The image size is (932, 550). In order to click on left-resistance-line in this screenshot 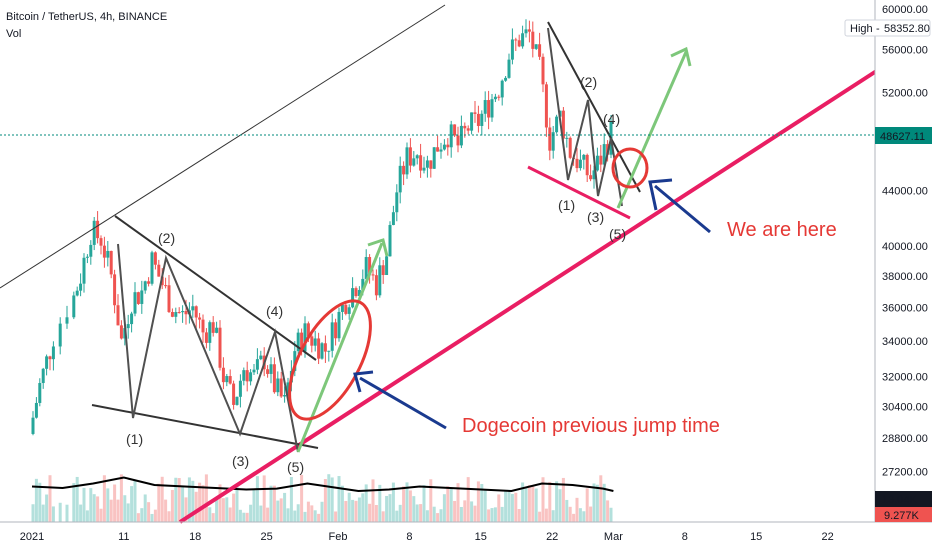, I will do `click(215, 288)`.